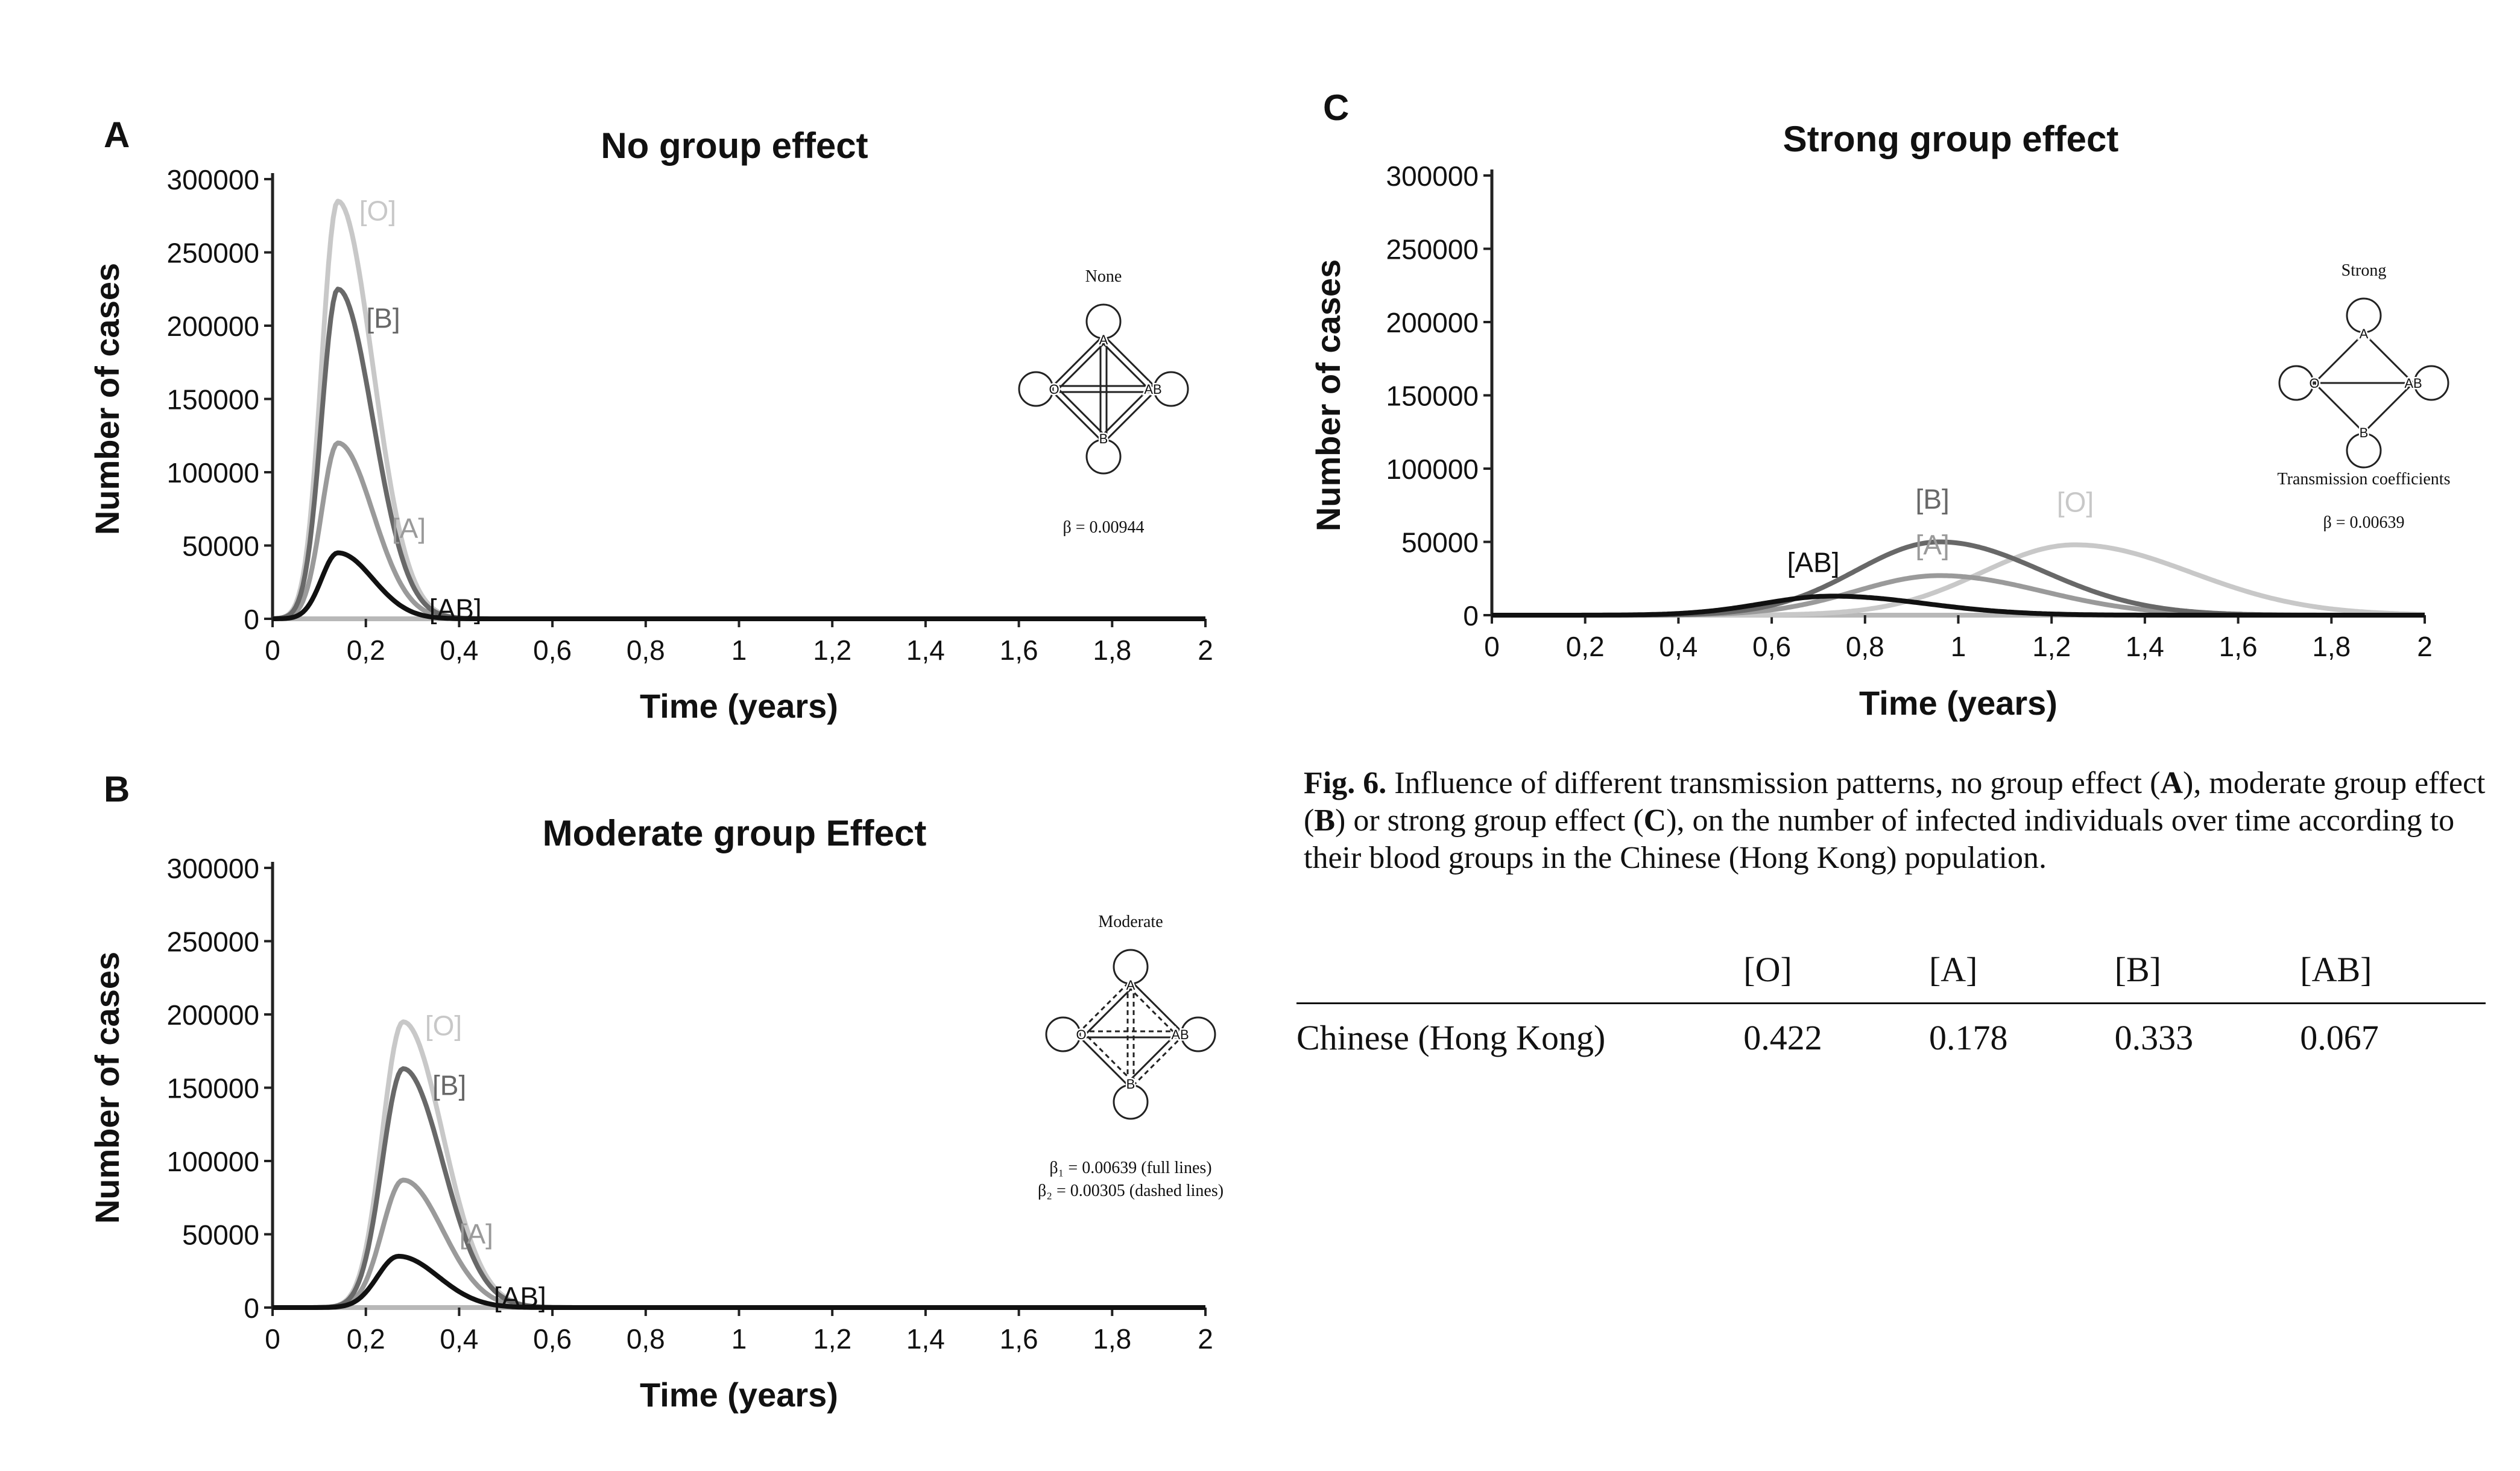  I want to click on table-cell: 0.422, so click(1836, 1036).